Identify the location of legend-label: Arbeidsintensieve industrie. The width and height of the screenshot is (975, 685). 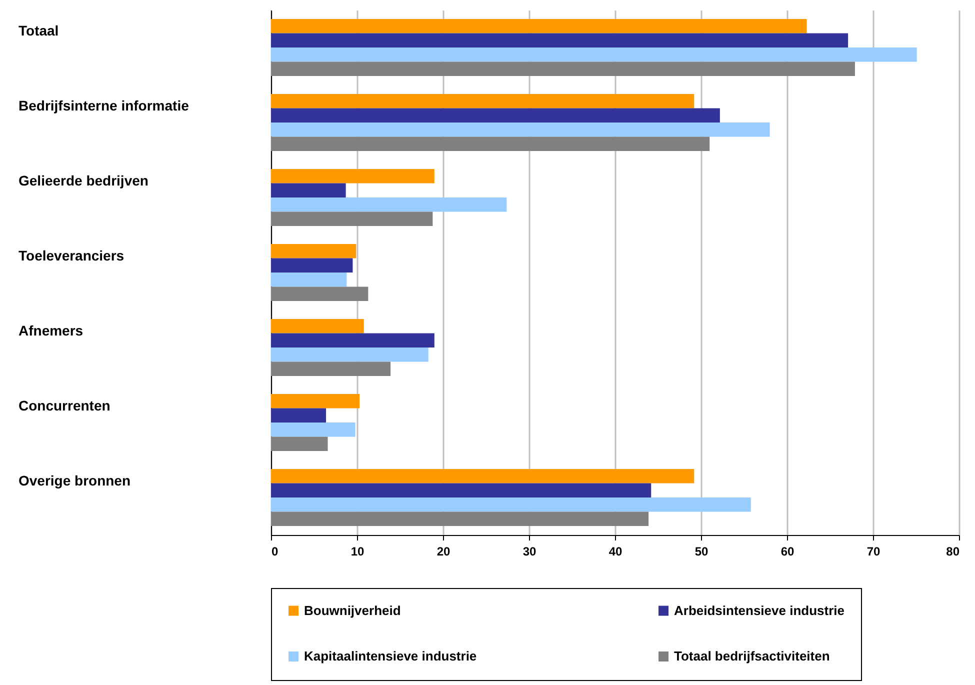
(759, 610).